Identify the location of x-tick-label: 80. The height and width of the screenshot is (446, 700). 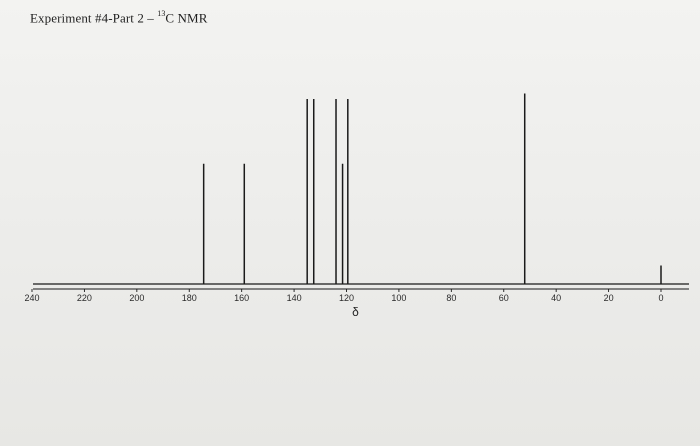
(451, 298).